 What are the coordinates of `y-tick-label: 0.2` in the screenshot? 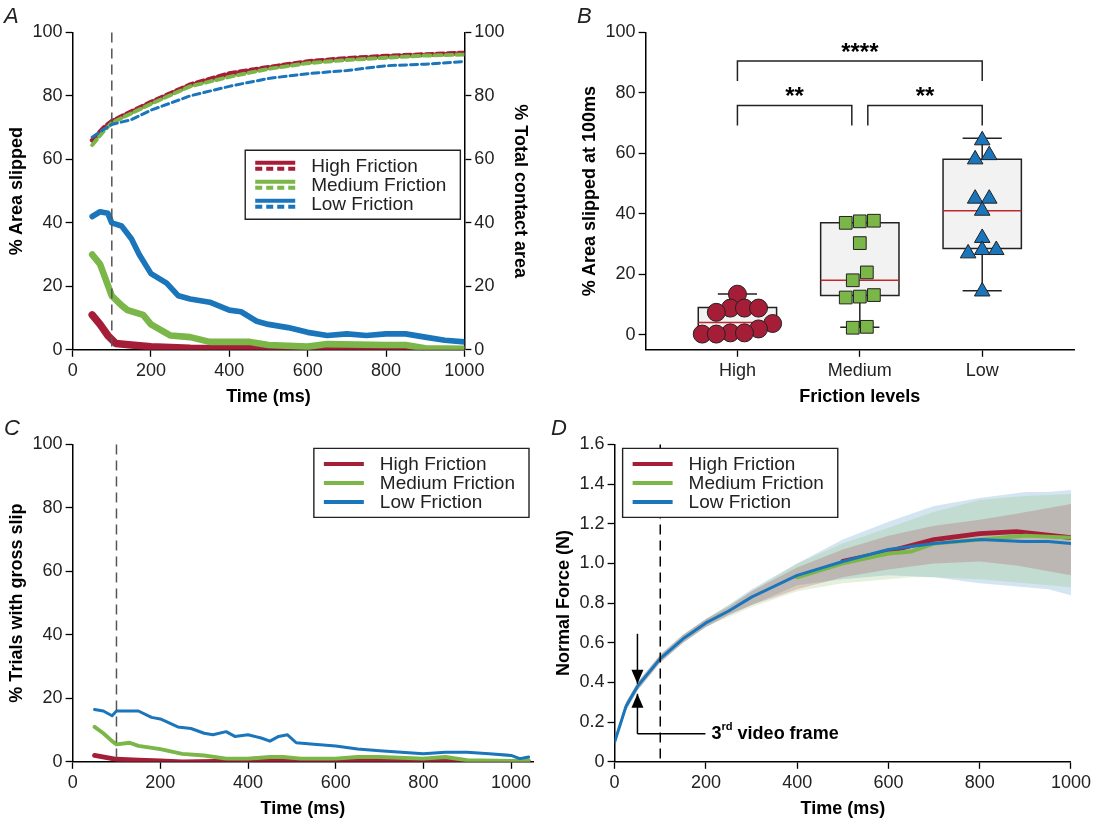 It's located at (592, 721).